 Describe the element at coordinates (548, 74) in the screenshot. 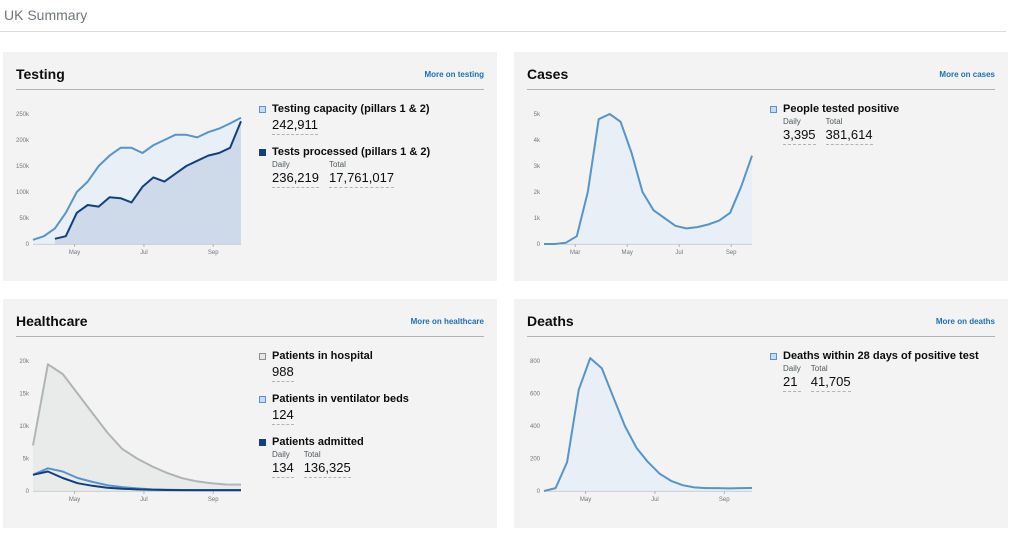

I see `card-title: Cases` at that location.